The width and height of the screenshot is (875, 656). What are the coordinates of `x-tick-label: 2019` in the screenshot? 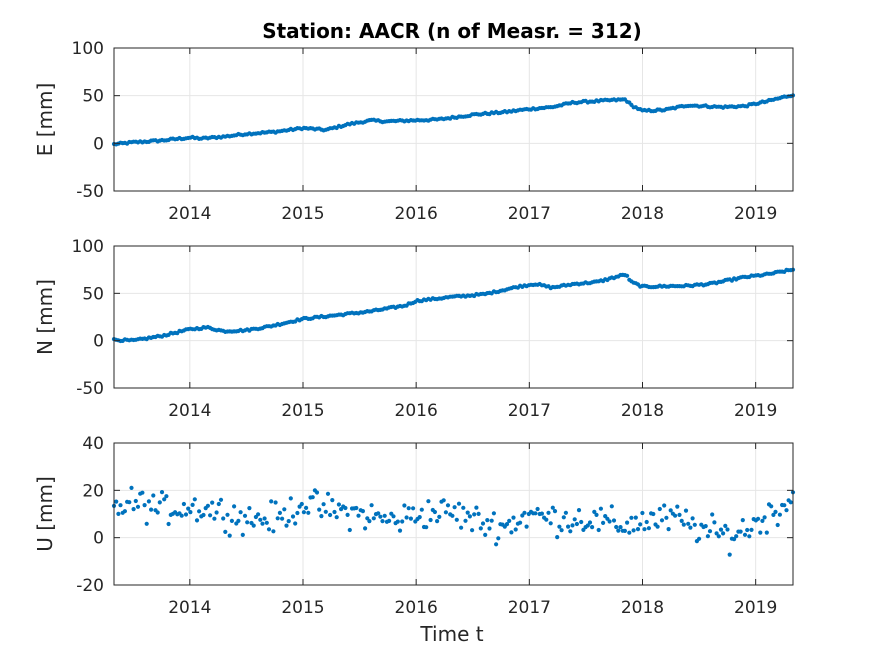 It's located at (755, 411).